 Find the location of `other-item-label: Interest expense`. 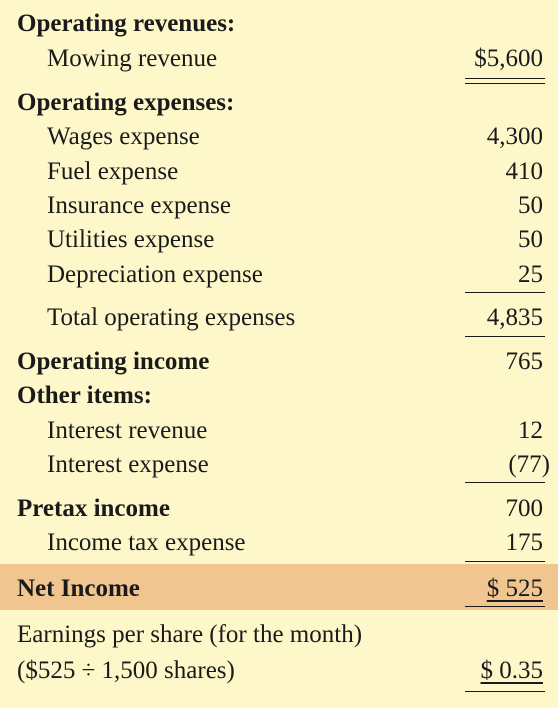

other-item-label: Interest expense is located at coordinates (128, 464).